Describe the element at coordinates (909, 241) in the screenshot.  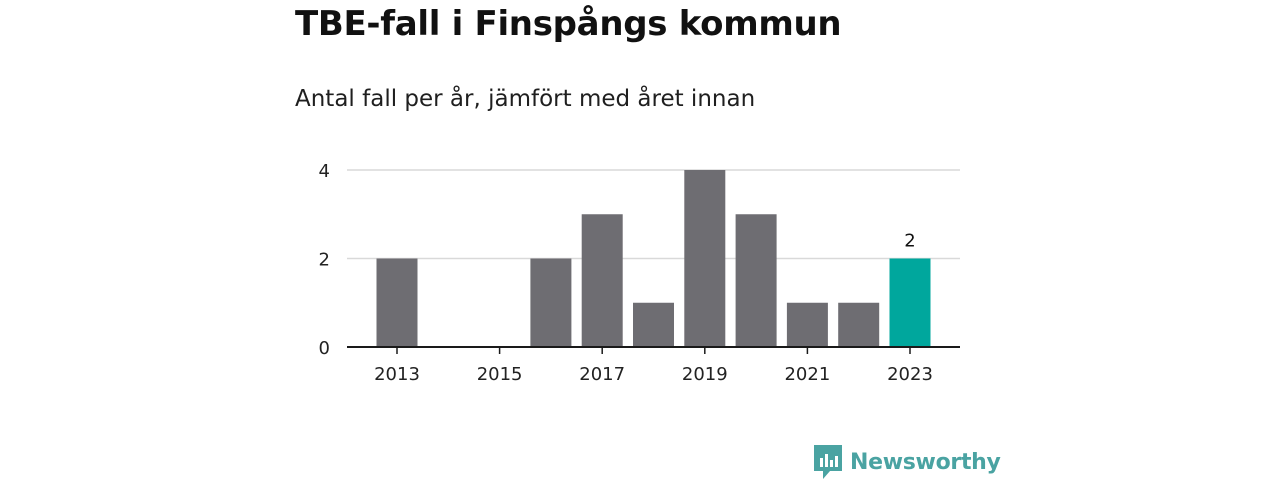
I see `data-label: 2` at that location.